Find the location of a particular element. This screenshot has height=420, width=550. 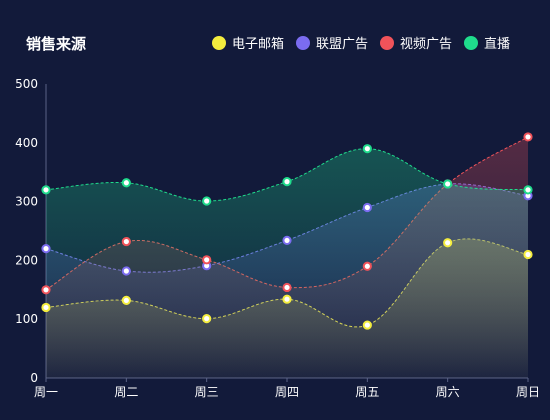

x-tick-label: 周六 is located at coordinates (448, 392).